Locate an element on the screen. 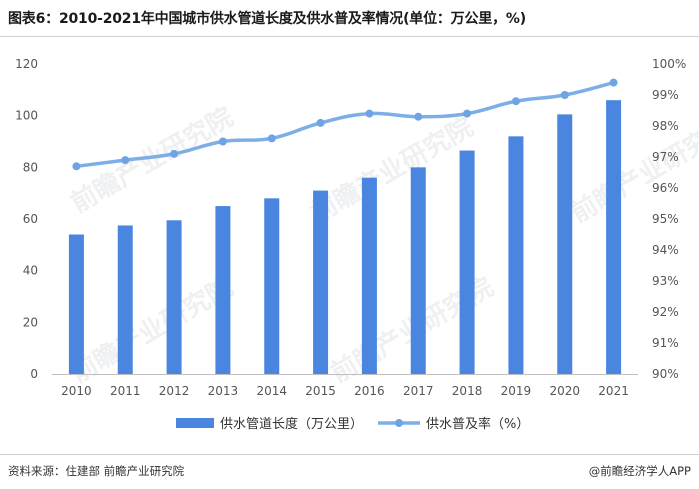 This screenshot has height=489, width=699. source-note: 资料来源：住建部 前瞻产业研究院 is located at coordinates (96, 471).